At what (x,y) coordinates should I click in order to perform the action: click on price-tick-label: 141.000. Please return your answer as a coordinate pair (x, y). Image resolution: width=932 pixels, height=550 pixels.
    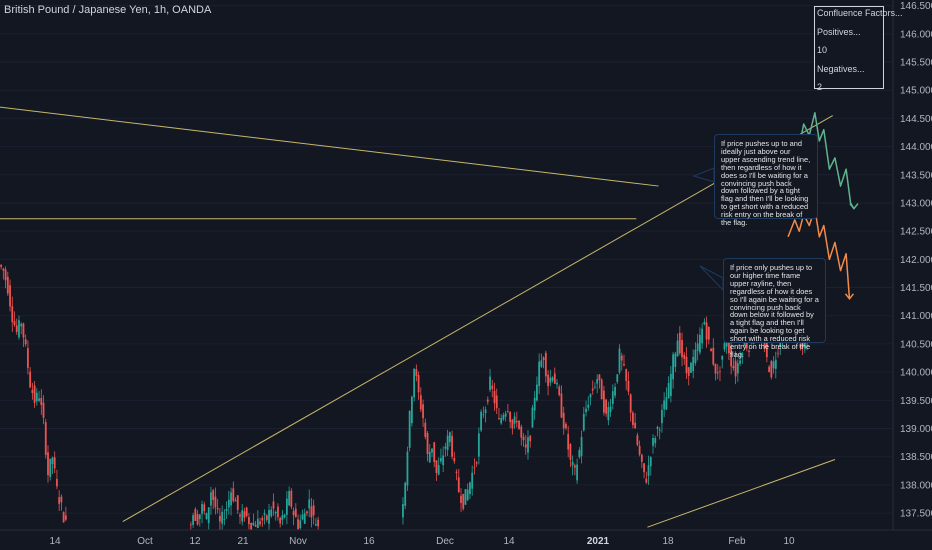
    Looking at the image, I should click on (916, 316).